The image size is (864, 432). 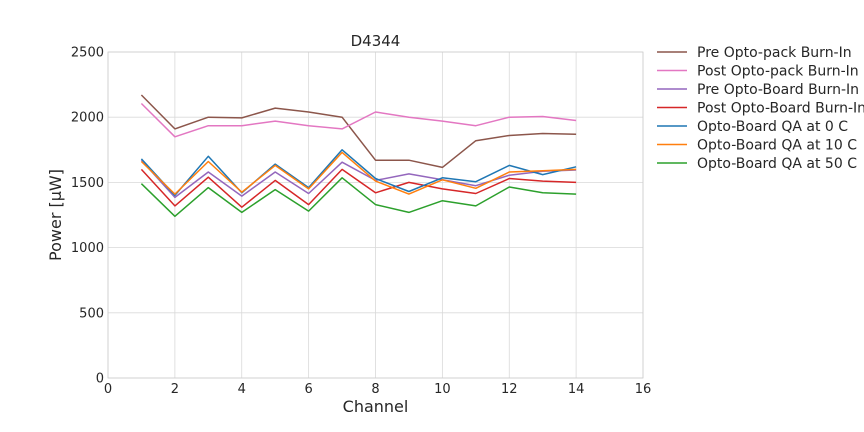 What do you see at coordinates (778, 90) in the screenshot?
I see `legend-label-pre-opto-board-burn-in: Pre Opto-Board Burn-In` at bounding box center [778, 90].